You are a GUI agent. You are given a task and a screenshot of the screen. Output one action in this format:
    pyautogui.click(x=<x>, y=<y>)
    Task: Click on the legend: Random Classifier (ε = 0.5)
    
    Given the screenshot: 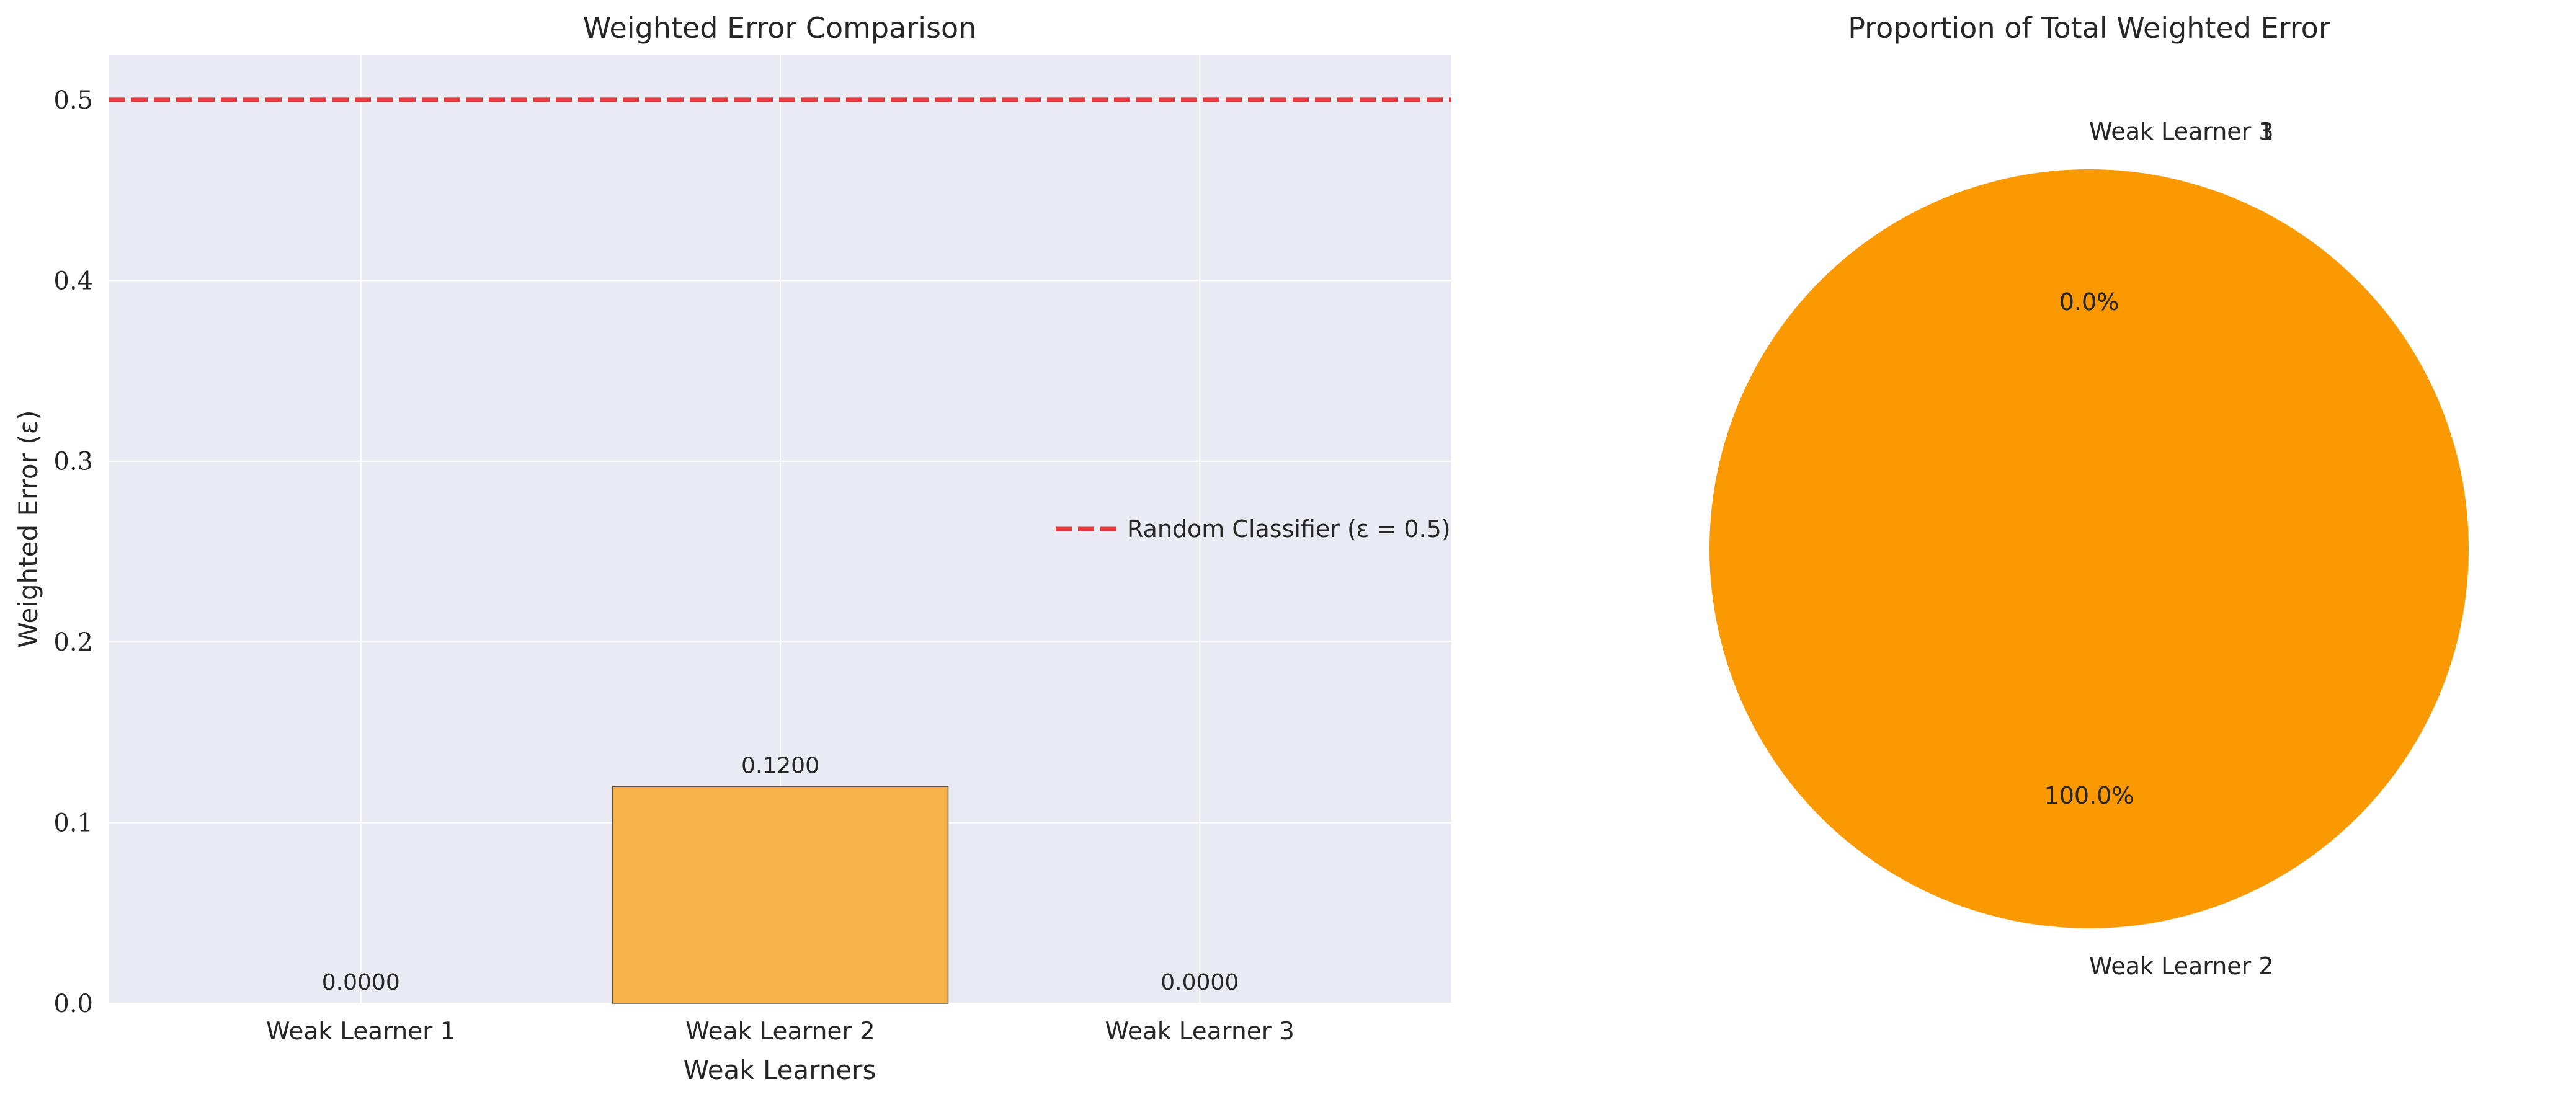 What is the action you would take?
    pyautogui.click(x=1254, y=529)
    